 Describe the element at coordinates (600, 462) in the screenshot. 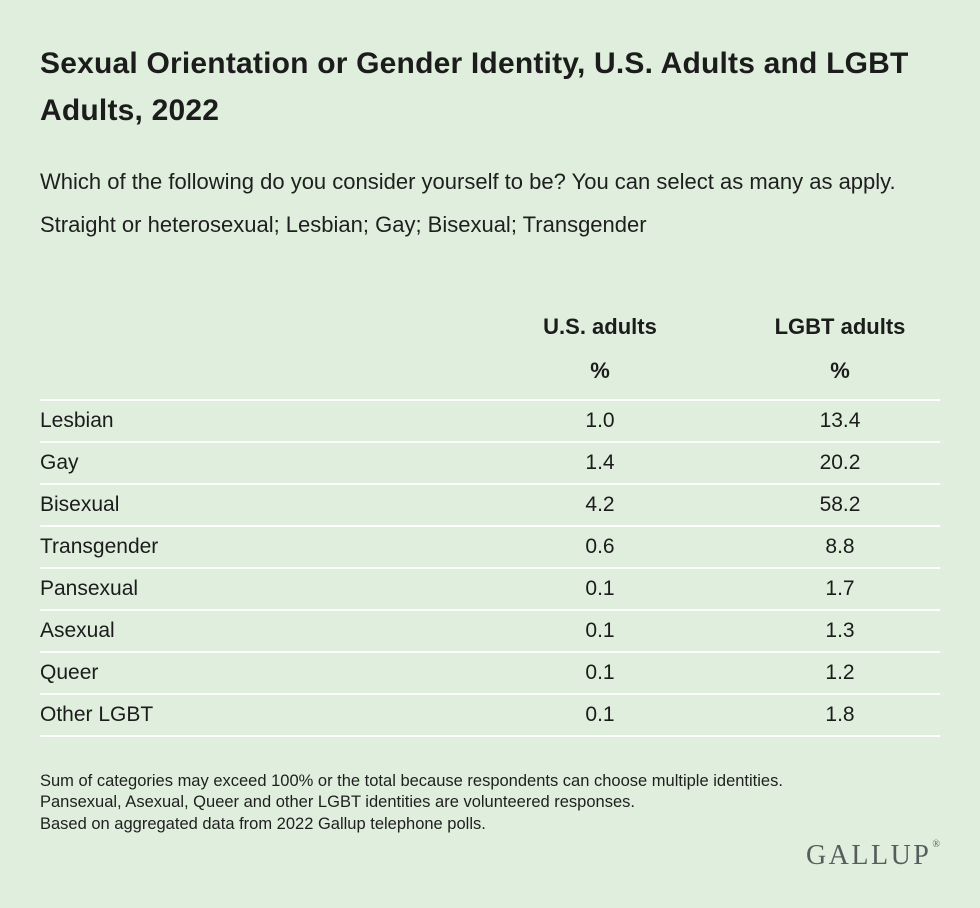

I see `cell-us-adults: 1.4` at that location.